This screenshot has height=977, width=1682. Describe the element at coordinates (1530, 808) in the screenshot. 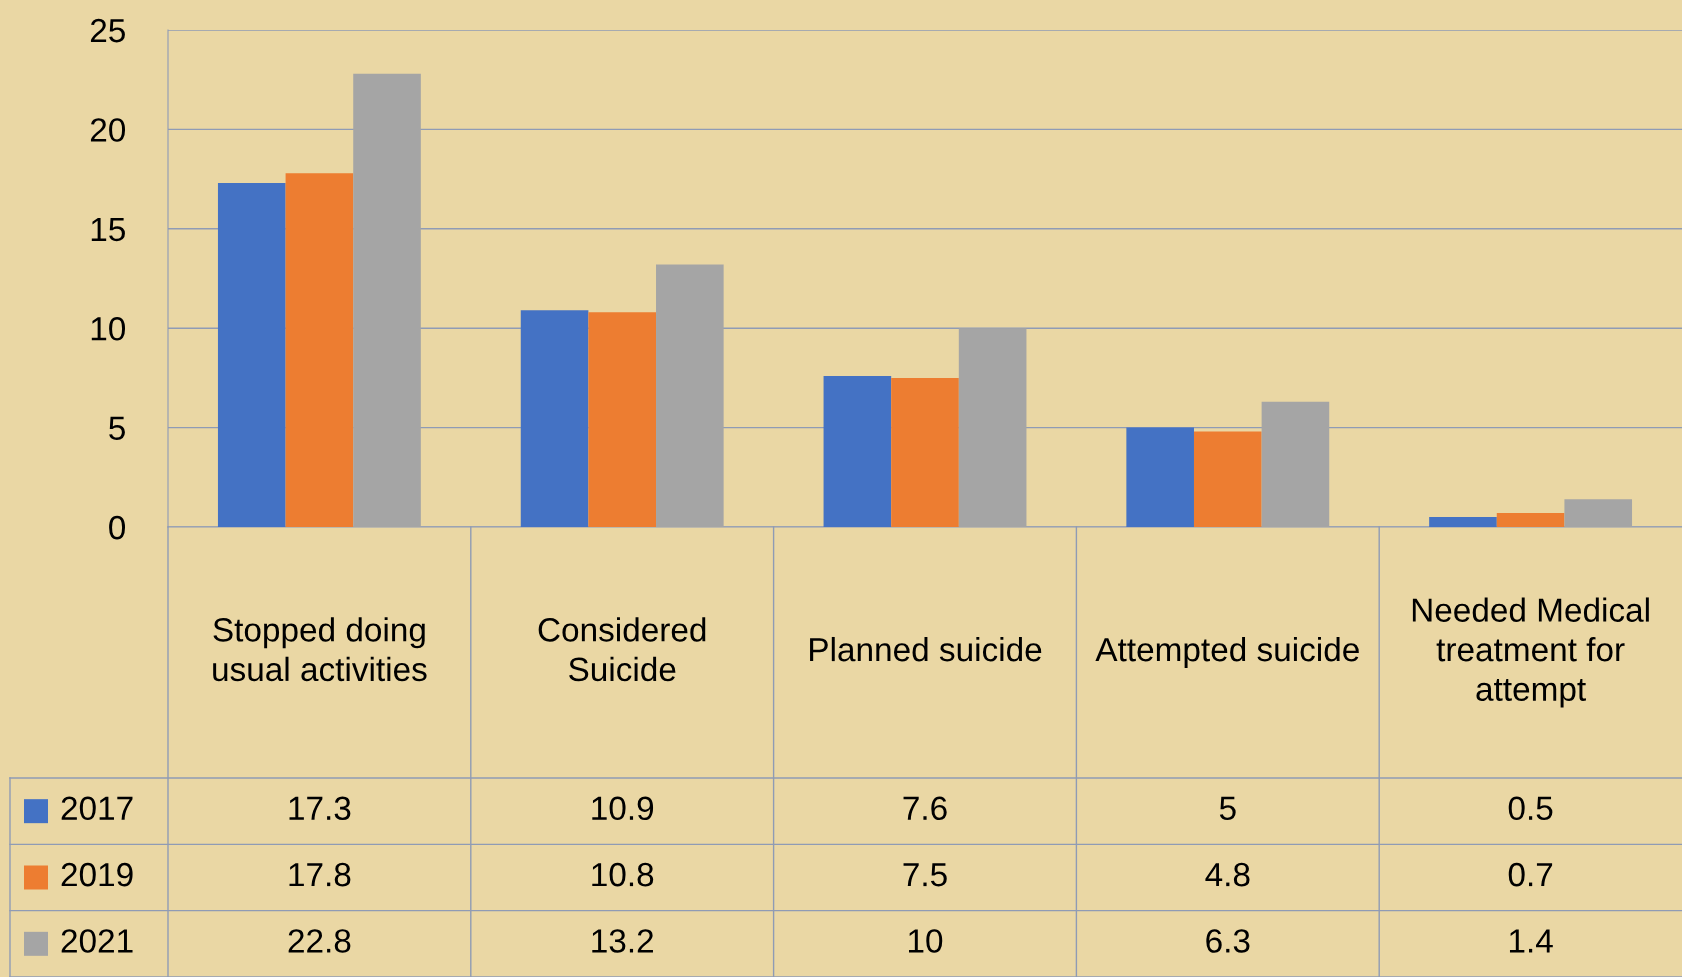

I see `data-label: 0.5` at that location.